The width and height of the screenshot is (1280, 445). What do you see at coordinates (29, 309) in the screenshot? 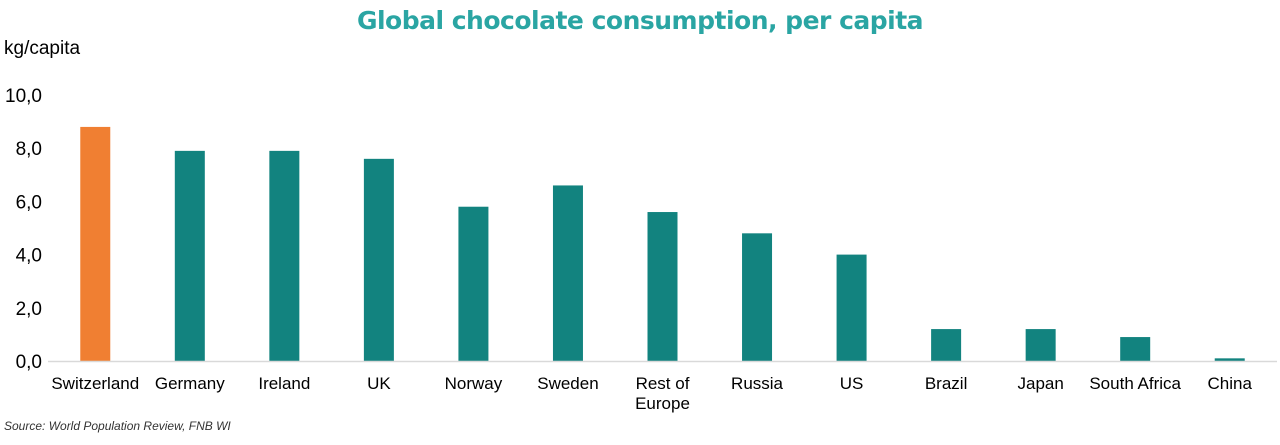
I see `y-tick-label: 2,0` at bounding box center [29, 309].